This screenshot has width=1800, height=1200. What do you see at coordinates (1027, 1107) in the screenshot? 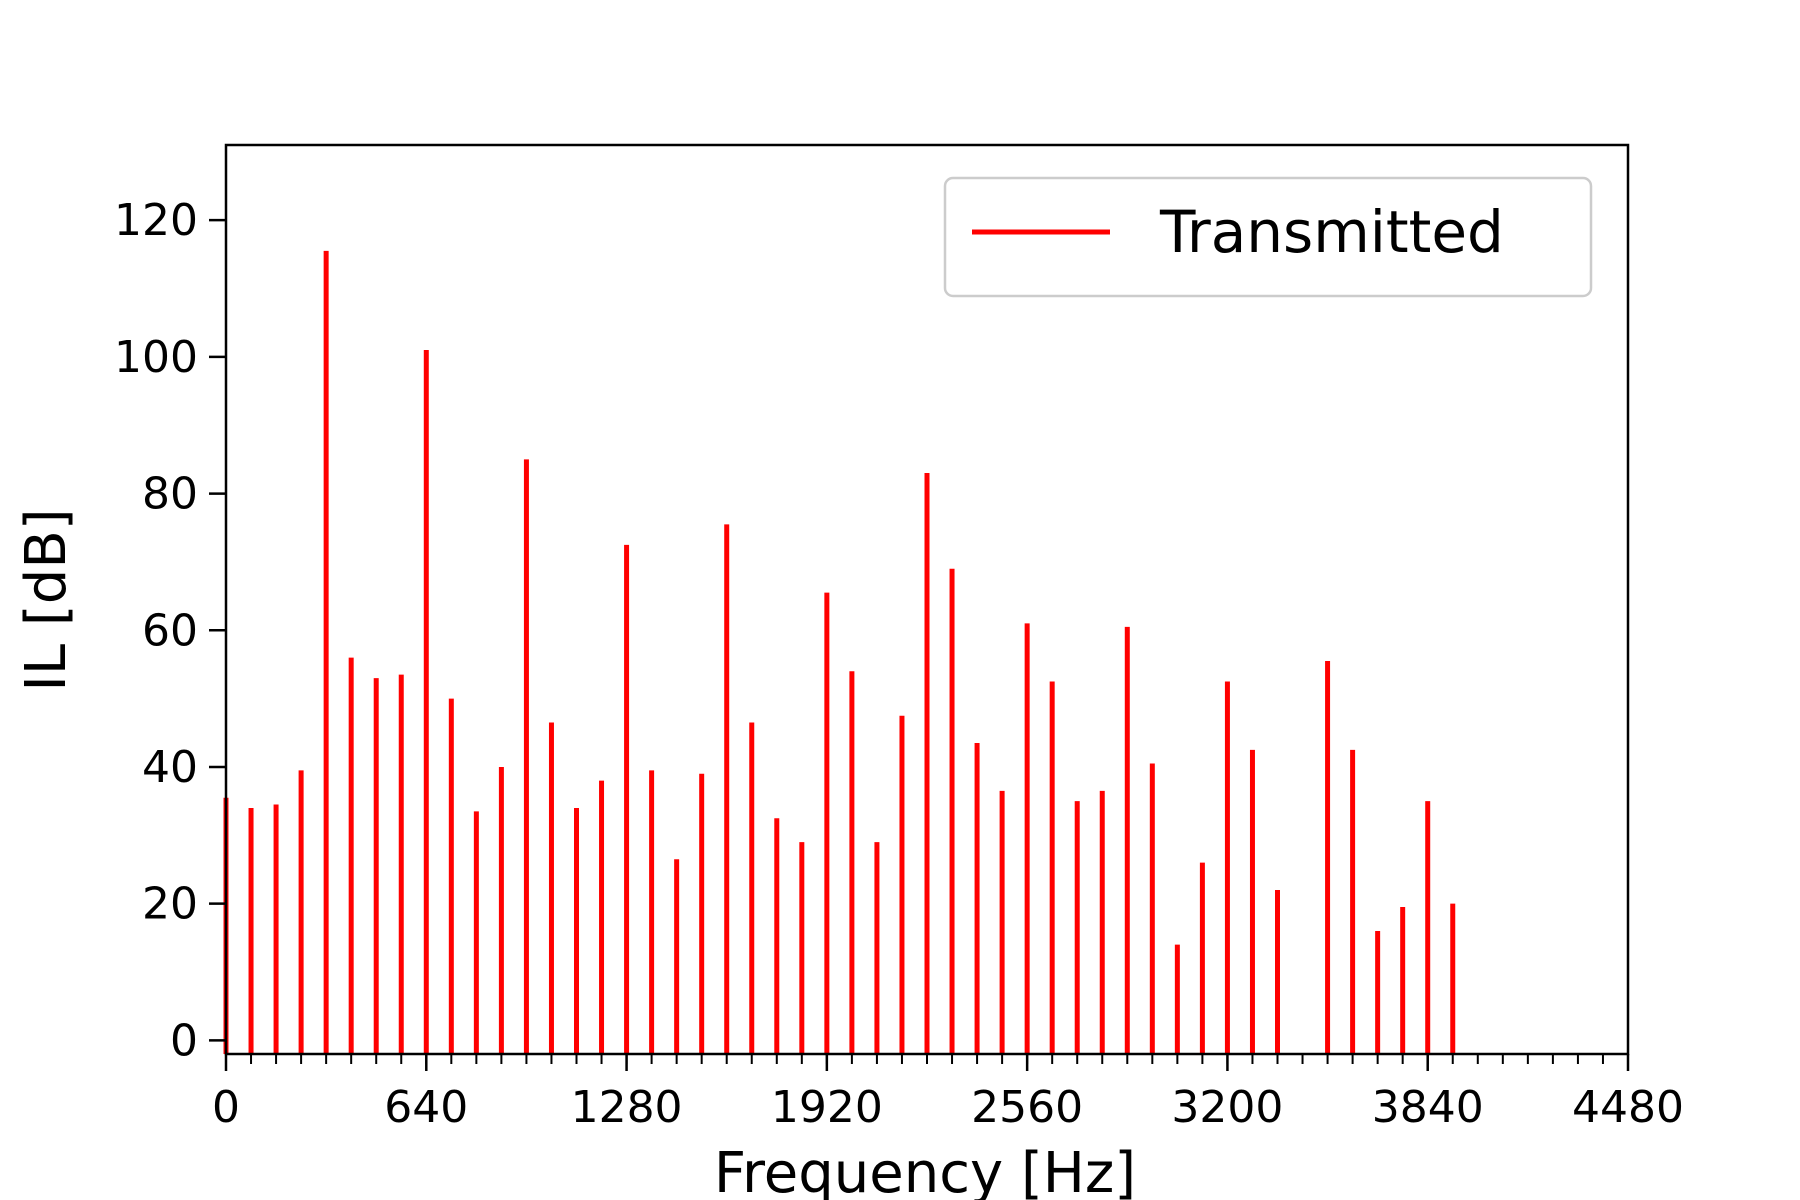
I see `x-tick-label: 2560` at bounding box center [1027, 1107].